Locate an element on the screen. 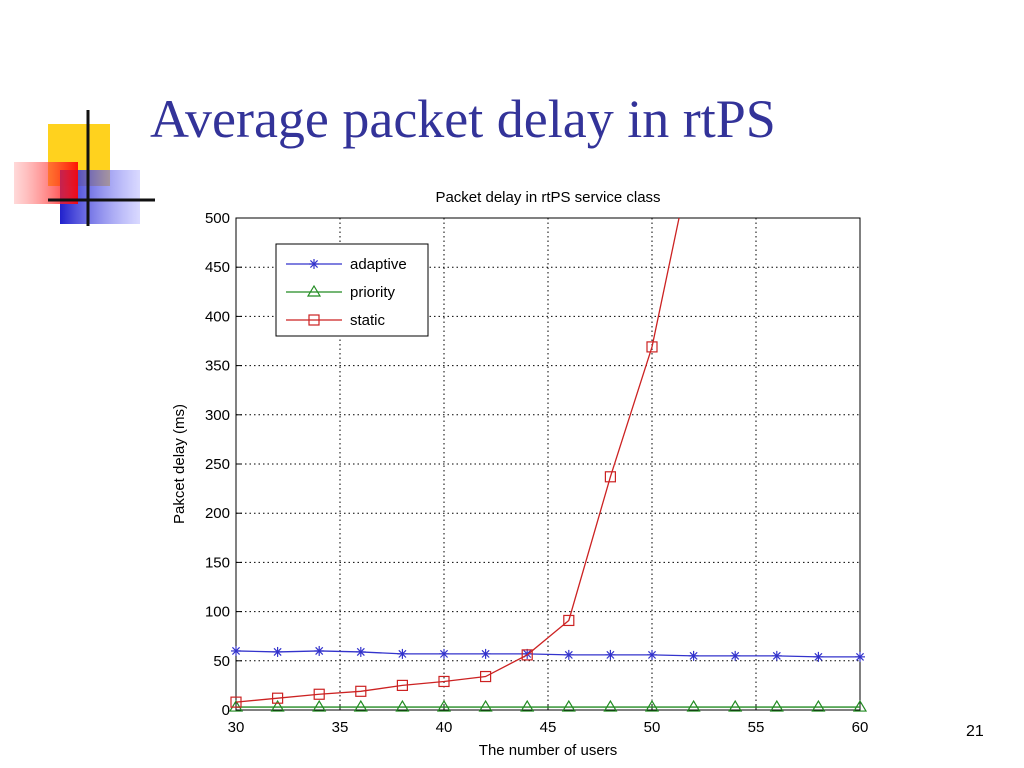  y-tick-label: 0 is located at coordinates (226, 710).